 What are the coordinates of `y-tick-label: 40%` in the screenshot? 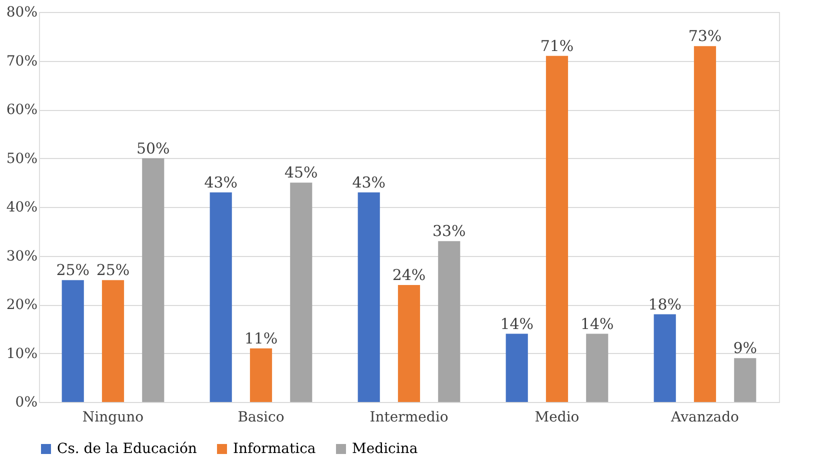 It's located at (22, 208).